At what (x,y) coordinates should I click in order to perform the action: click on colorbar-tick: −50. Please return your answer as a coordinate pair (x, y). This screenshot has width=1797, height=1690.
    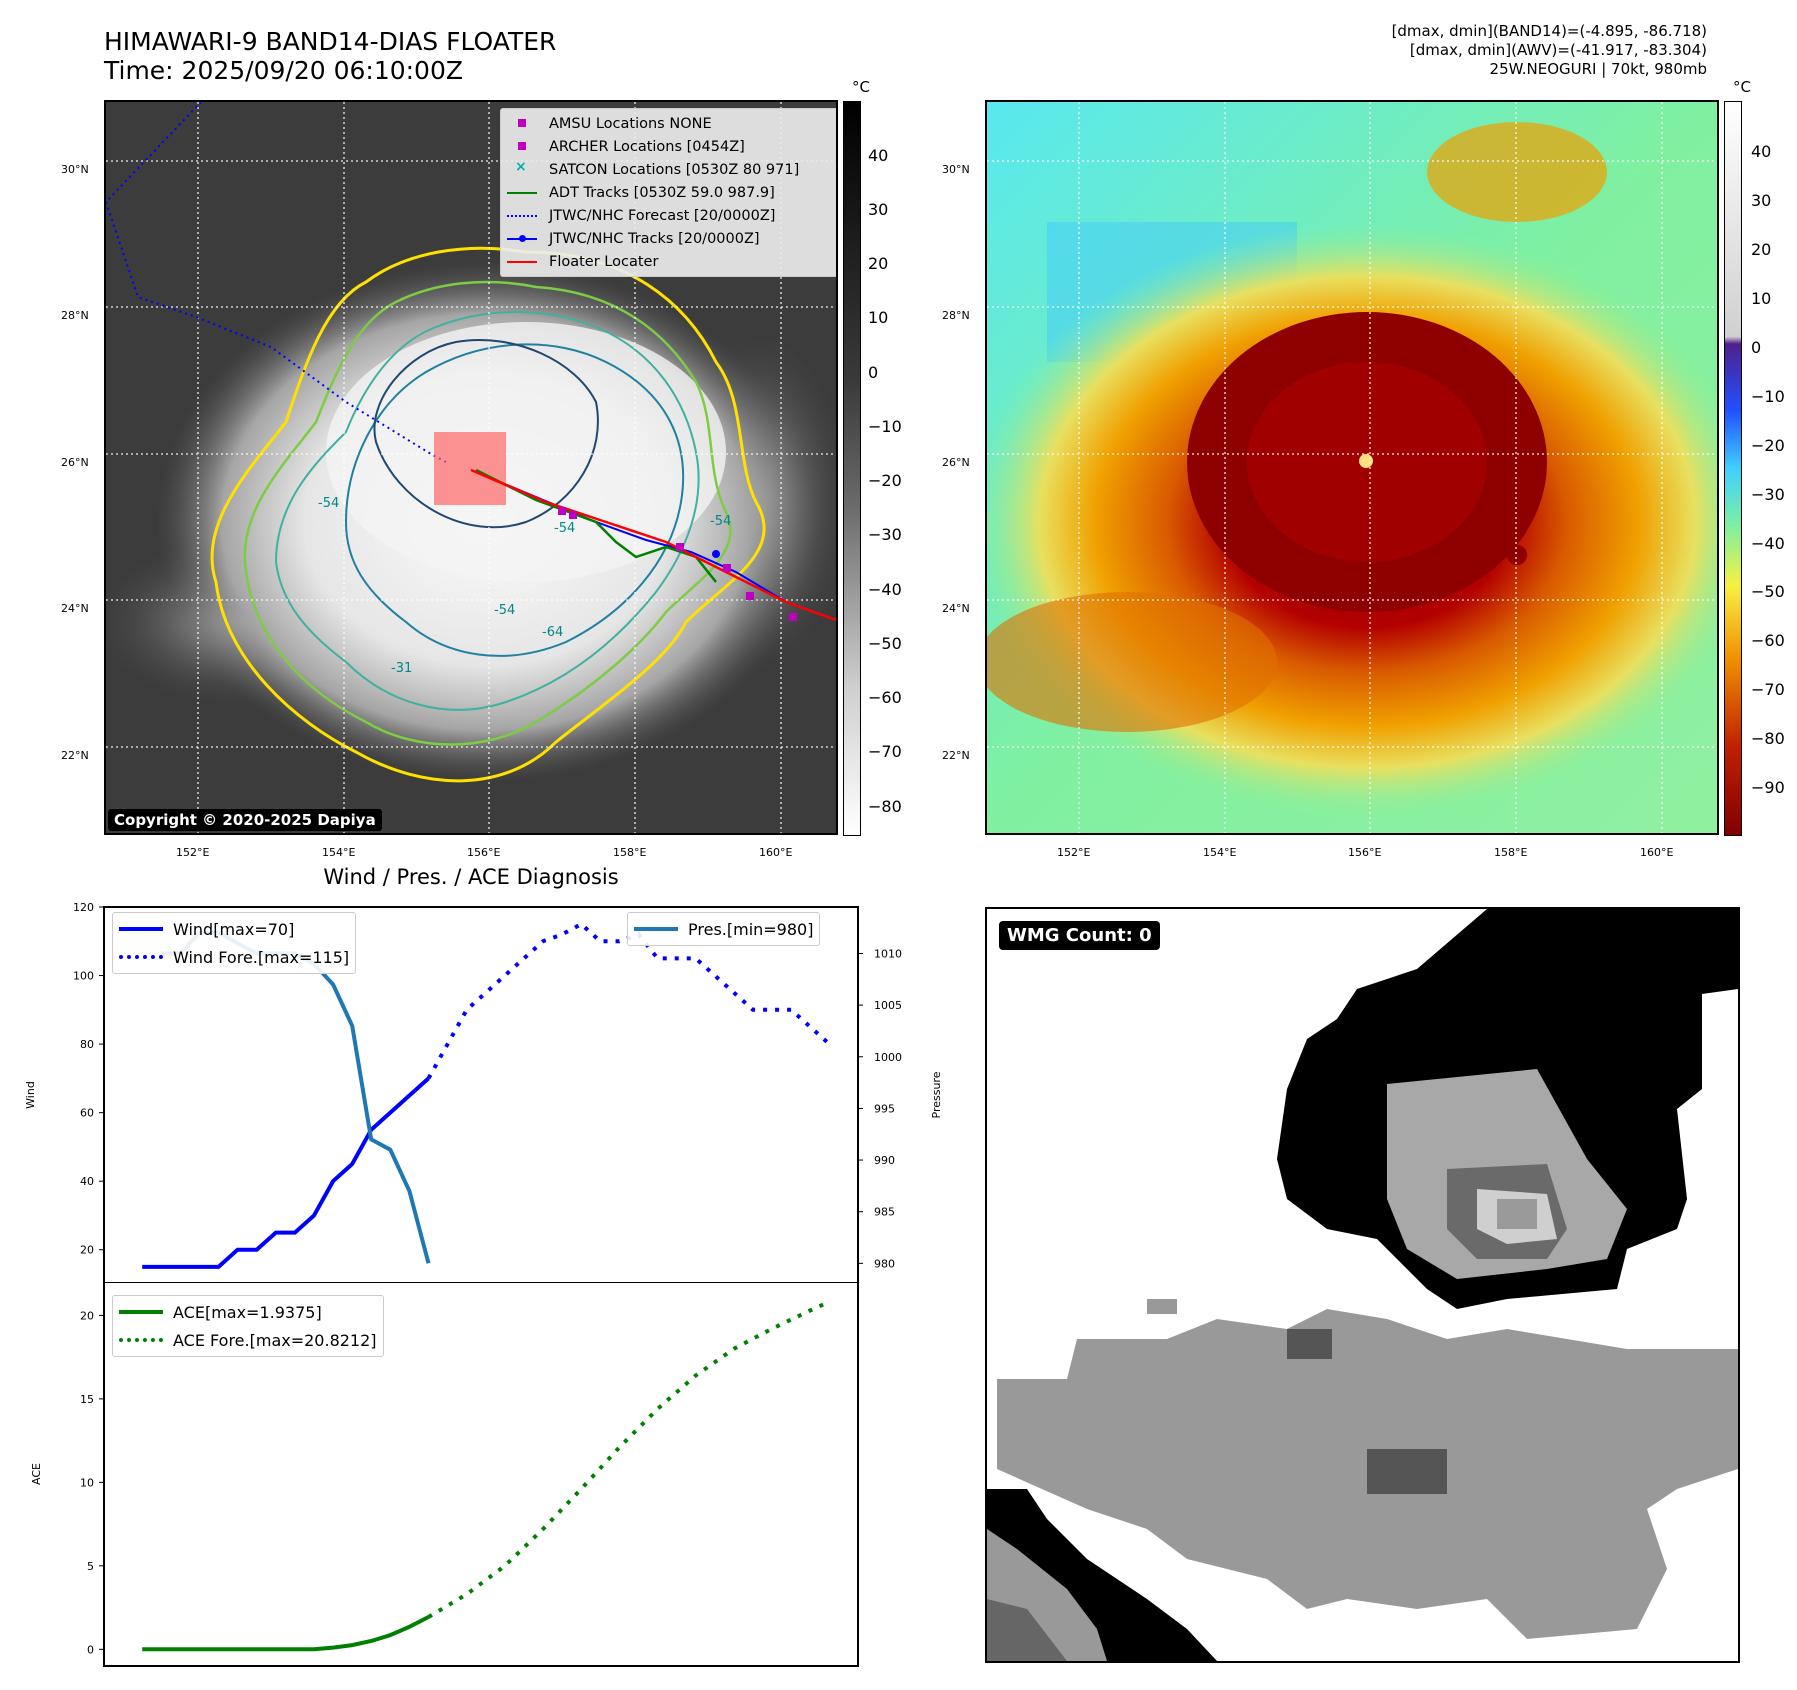
    Looking at the image, I should click on (885, 643).